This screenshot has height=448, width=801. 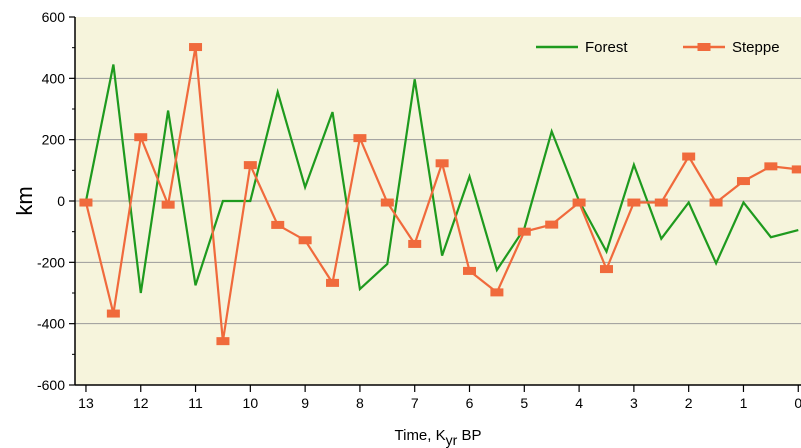 I want to click on legend-forest-label: Forest, so click(x=606, y=47).